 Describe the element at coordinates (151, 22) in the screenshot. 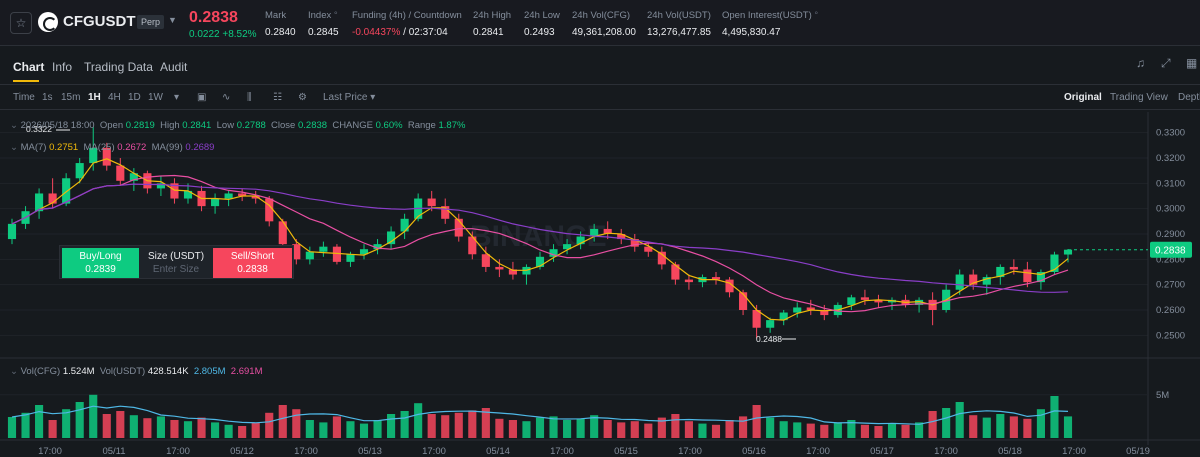

I see `perp-badge: Perp` at that location.